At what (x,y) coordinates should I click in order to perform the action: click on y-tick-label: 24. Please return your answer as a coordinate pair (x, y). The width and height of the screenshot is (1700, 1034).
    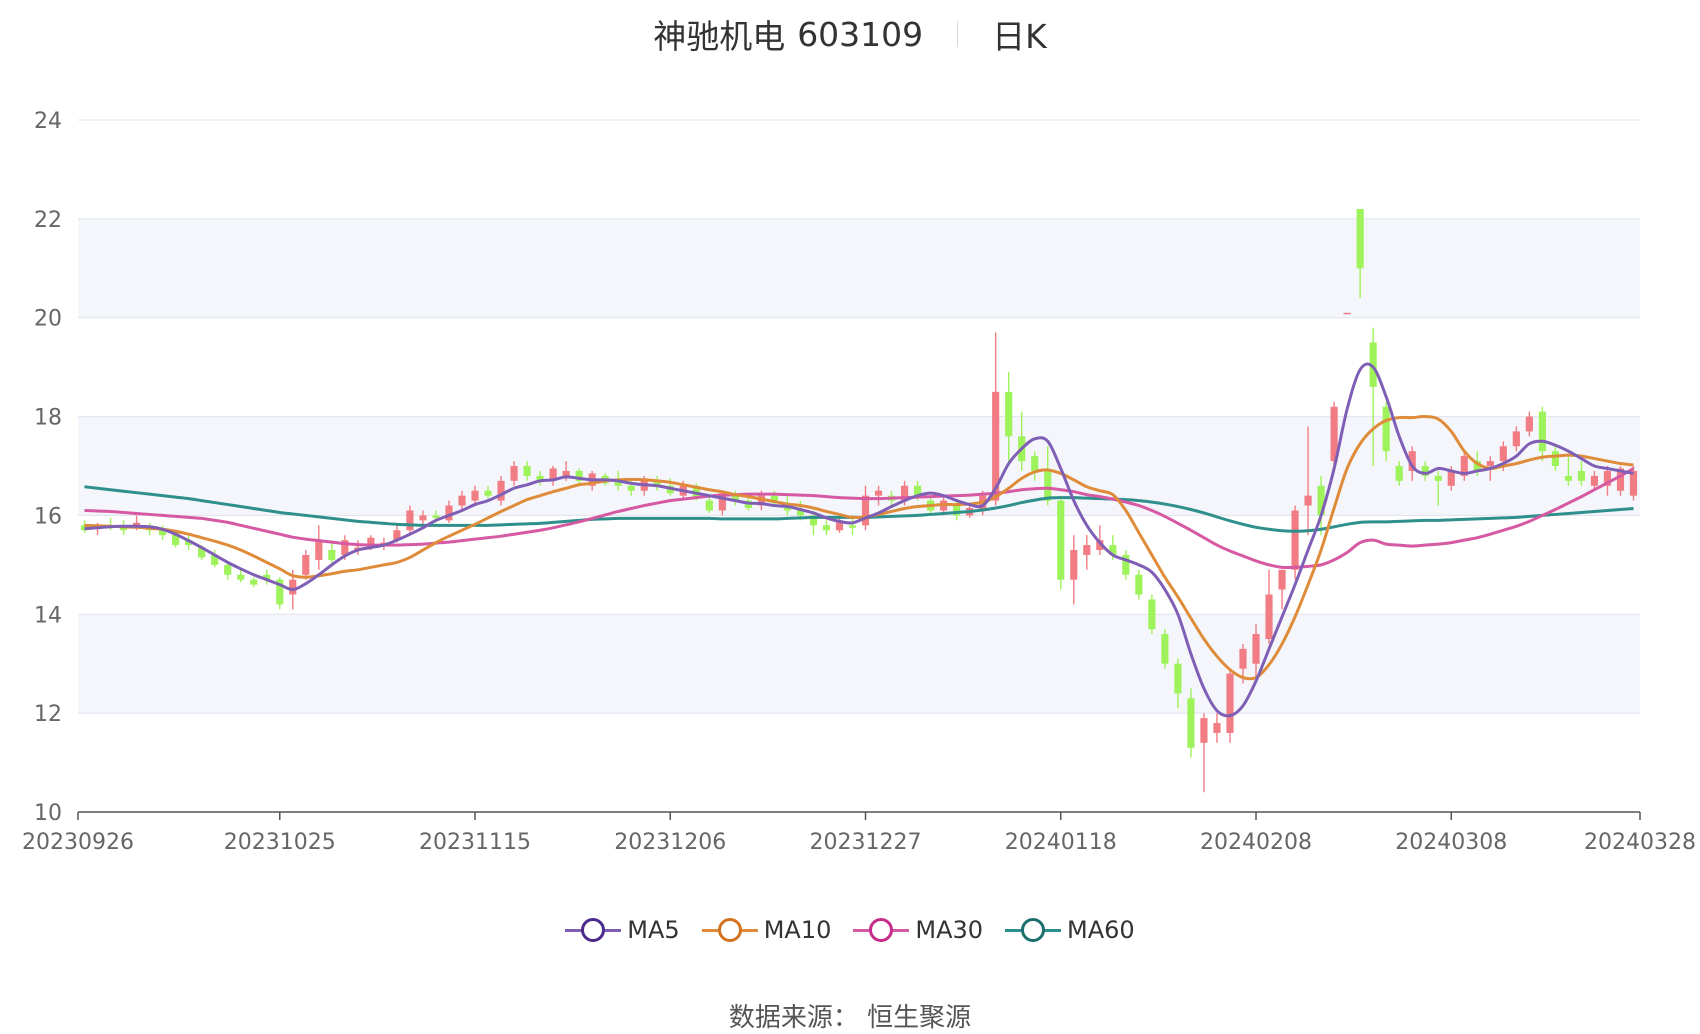
    Looking at the image, I should click on (48, 121).